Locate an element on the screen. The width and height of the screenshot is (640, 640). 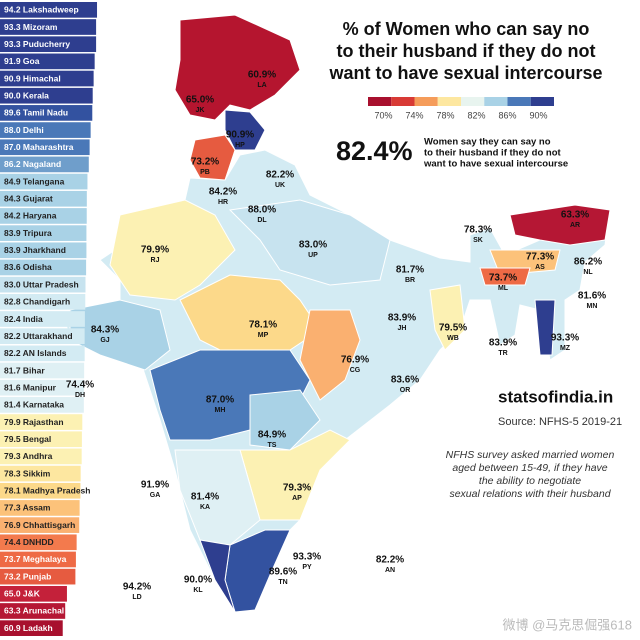
legend-tick: 82% is located at coordinates (476, 115).